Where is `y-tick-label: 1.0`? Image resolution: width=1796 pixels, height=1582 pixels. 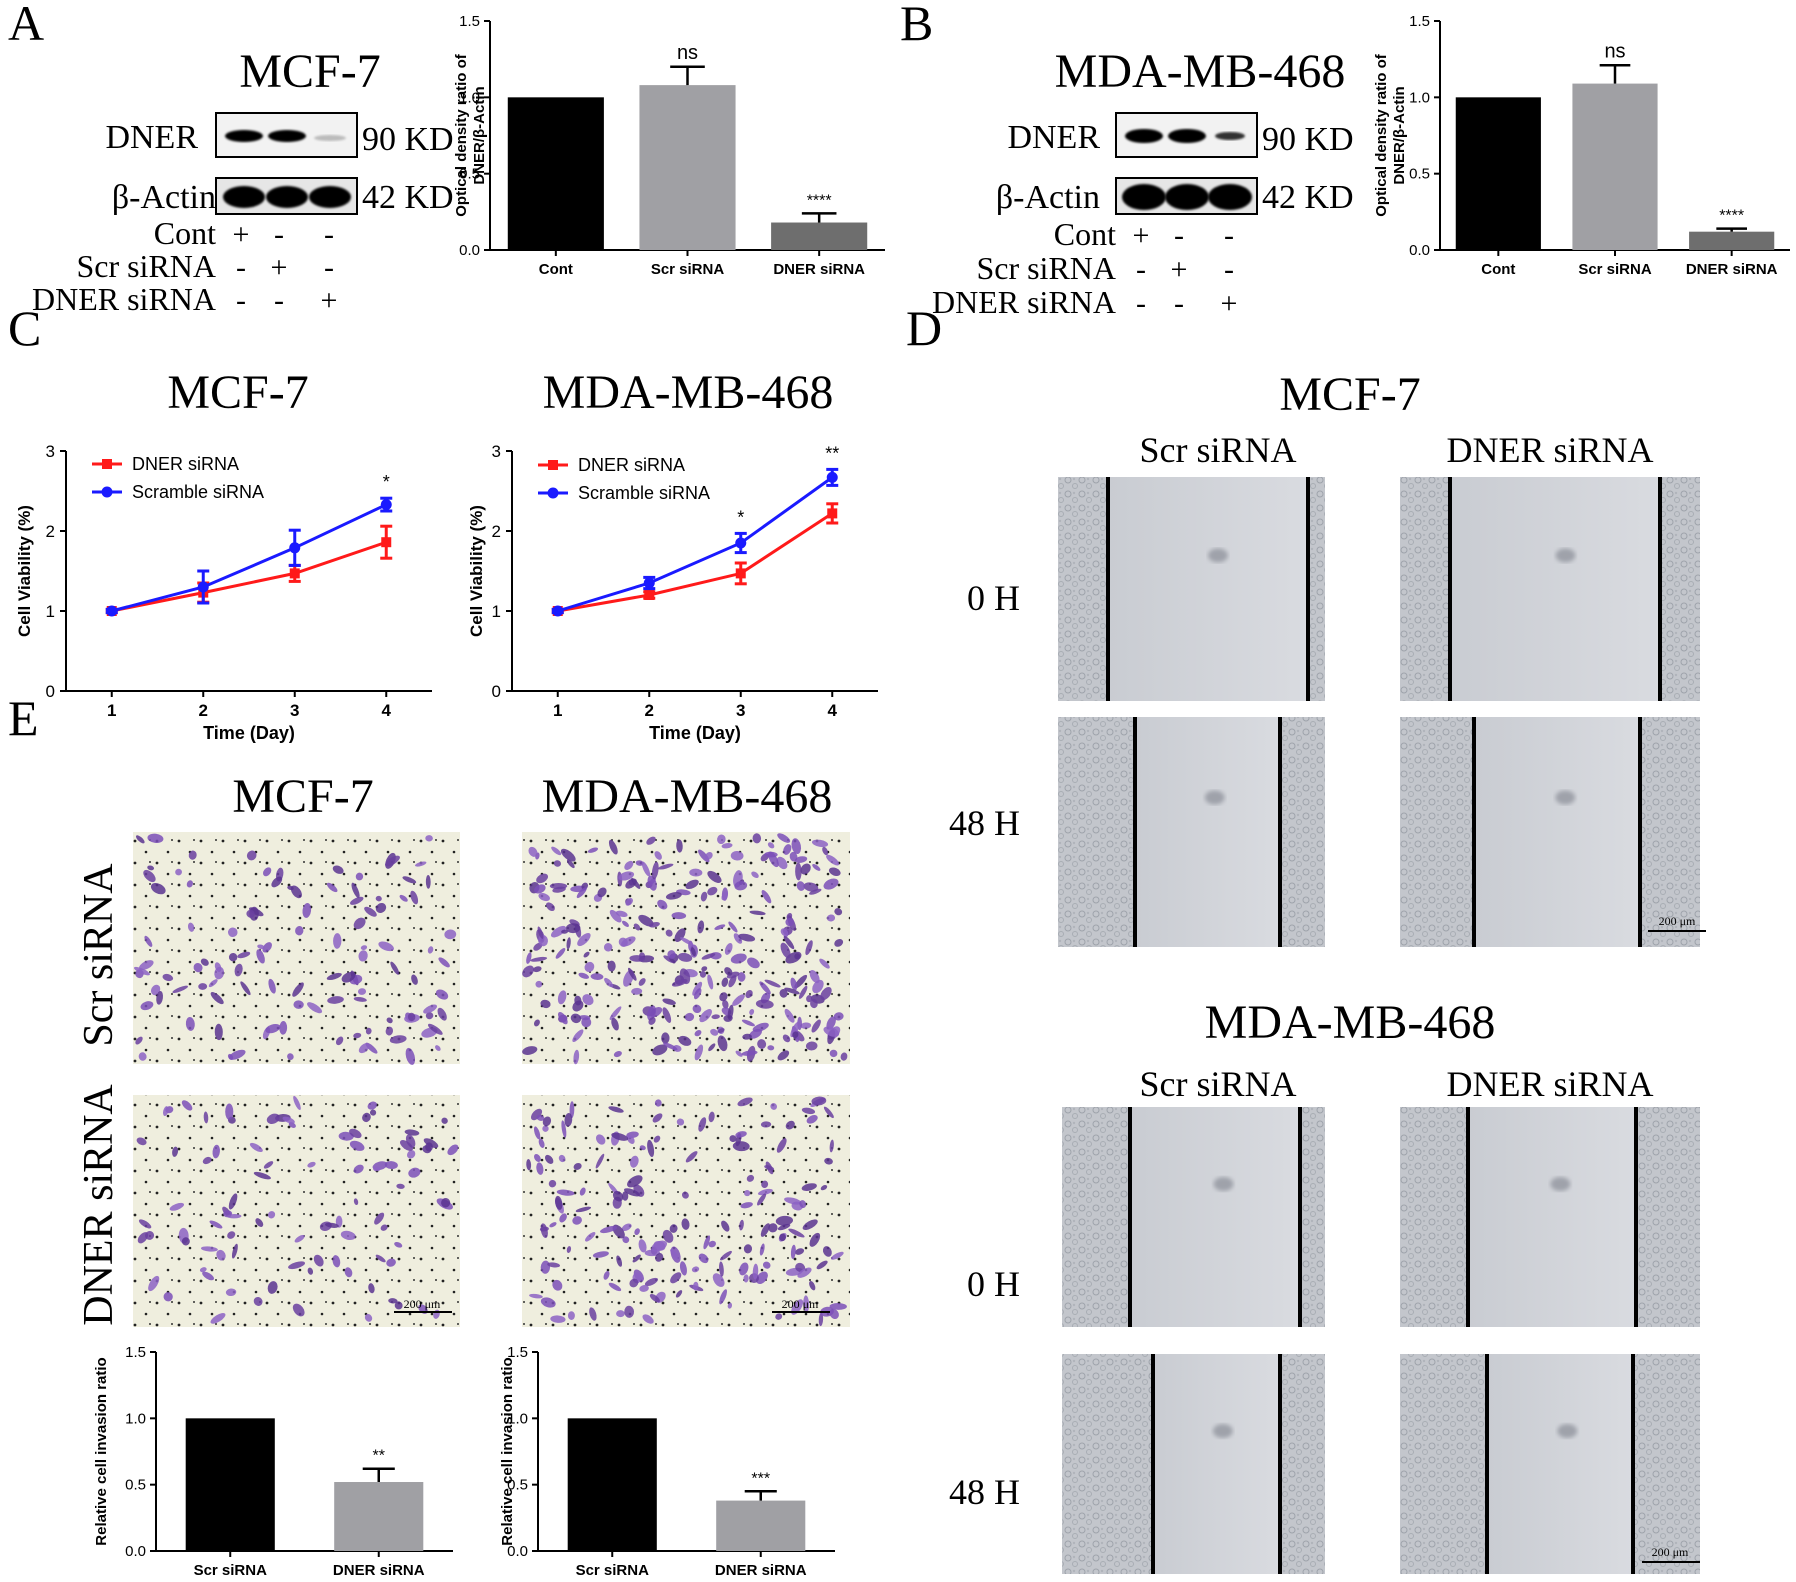
y-tick-label: 1.0 is located at coordinates (135, 1418).